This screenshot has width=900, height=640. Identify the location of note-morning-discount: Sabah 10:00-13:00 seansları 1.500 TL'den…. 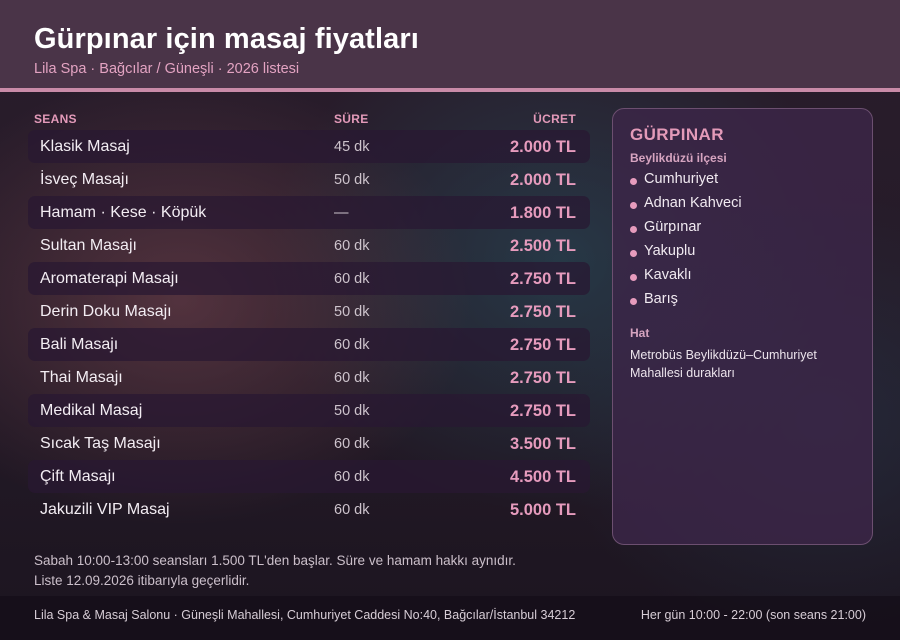
(275, 560).